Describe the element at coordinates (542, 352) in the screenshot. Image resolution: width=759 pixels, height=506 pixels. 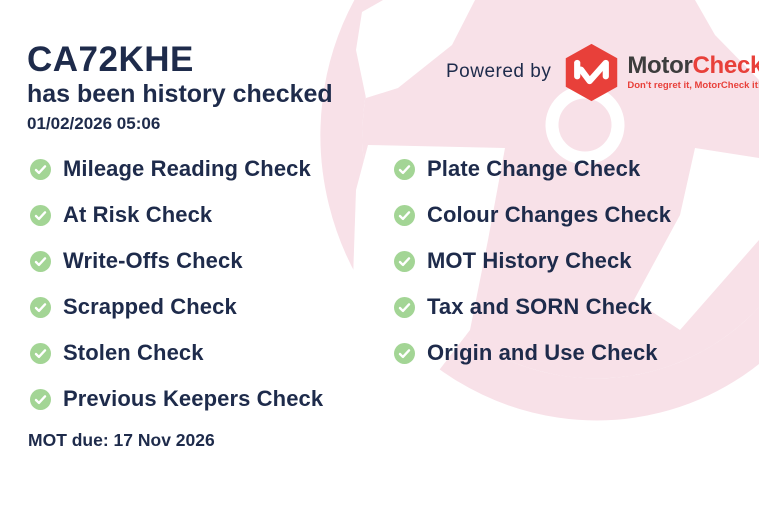
I see `check-label: Origin and Use Check` at that location.